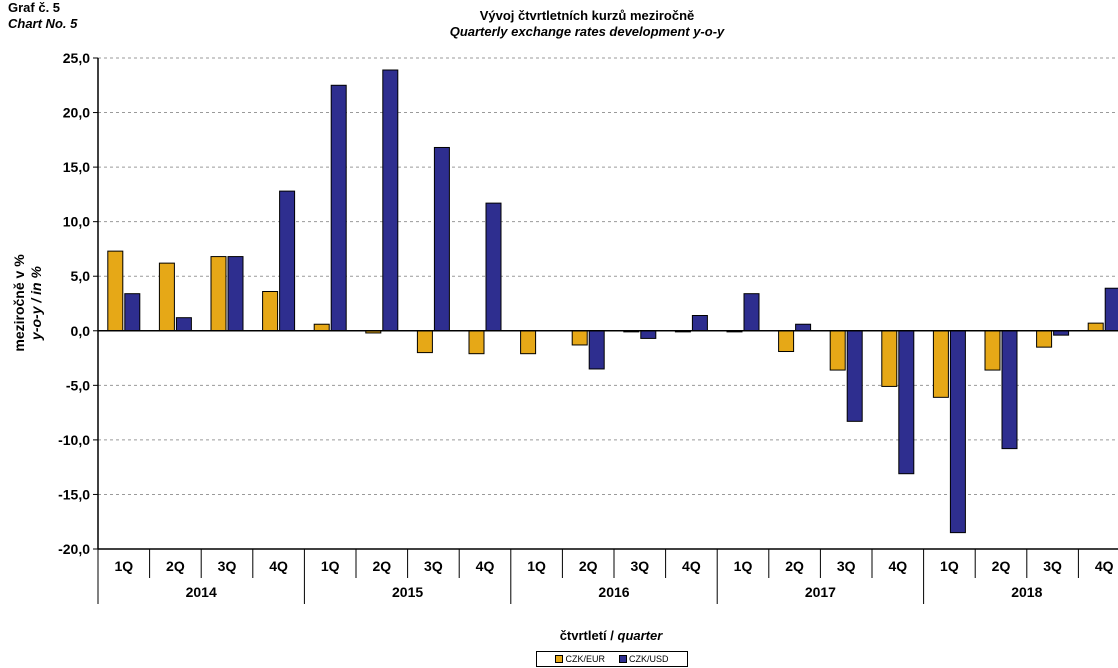 This screenshot has height=668, width=1118. Describe the element at coordinates (201, 592) in the screenshot. I see `group-label: 2014` at that location.